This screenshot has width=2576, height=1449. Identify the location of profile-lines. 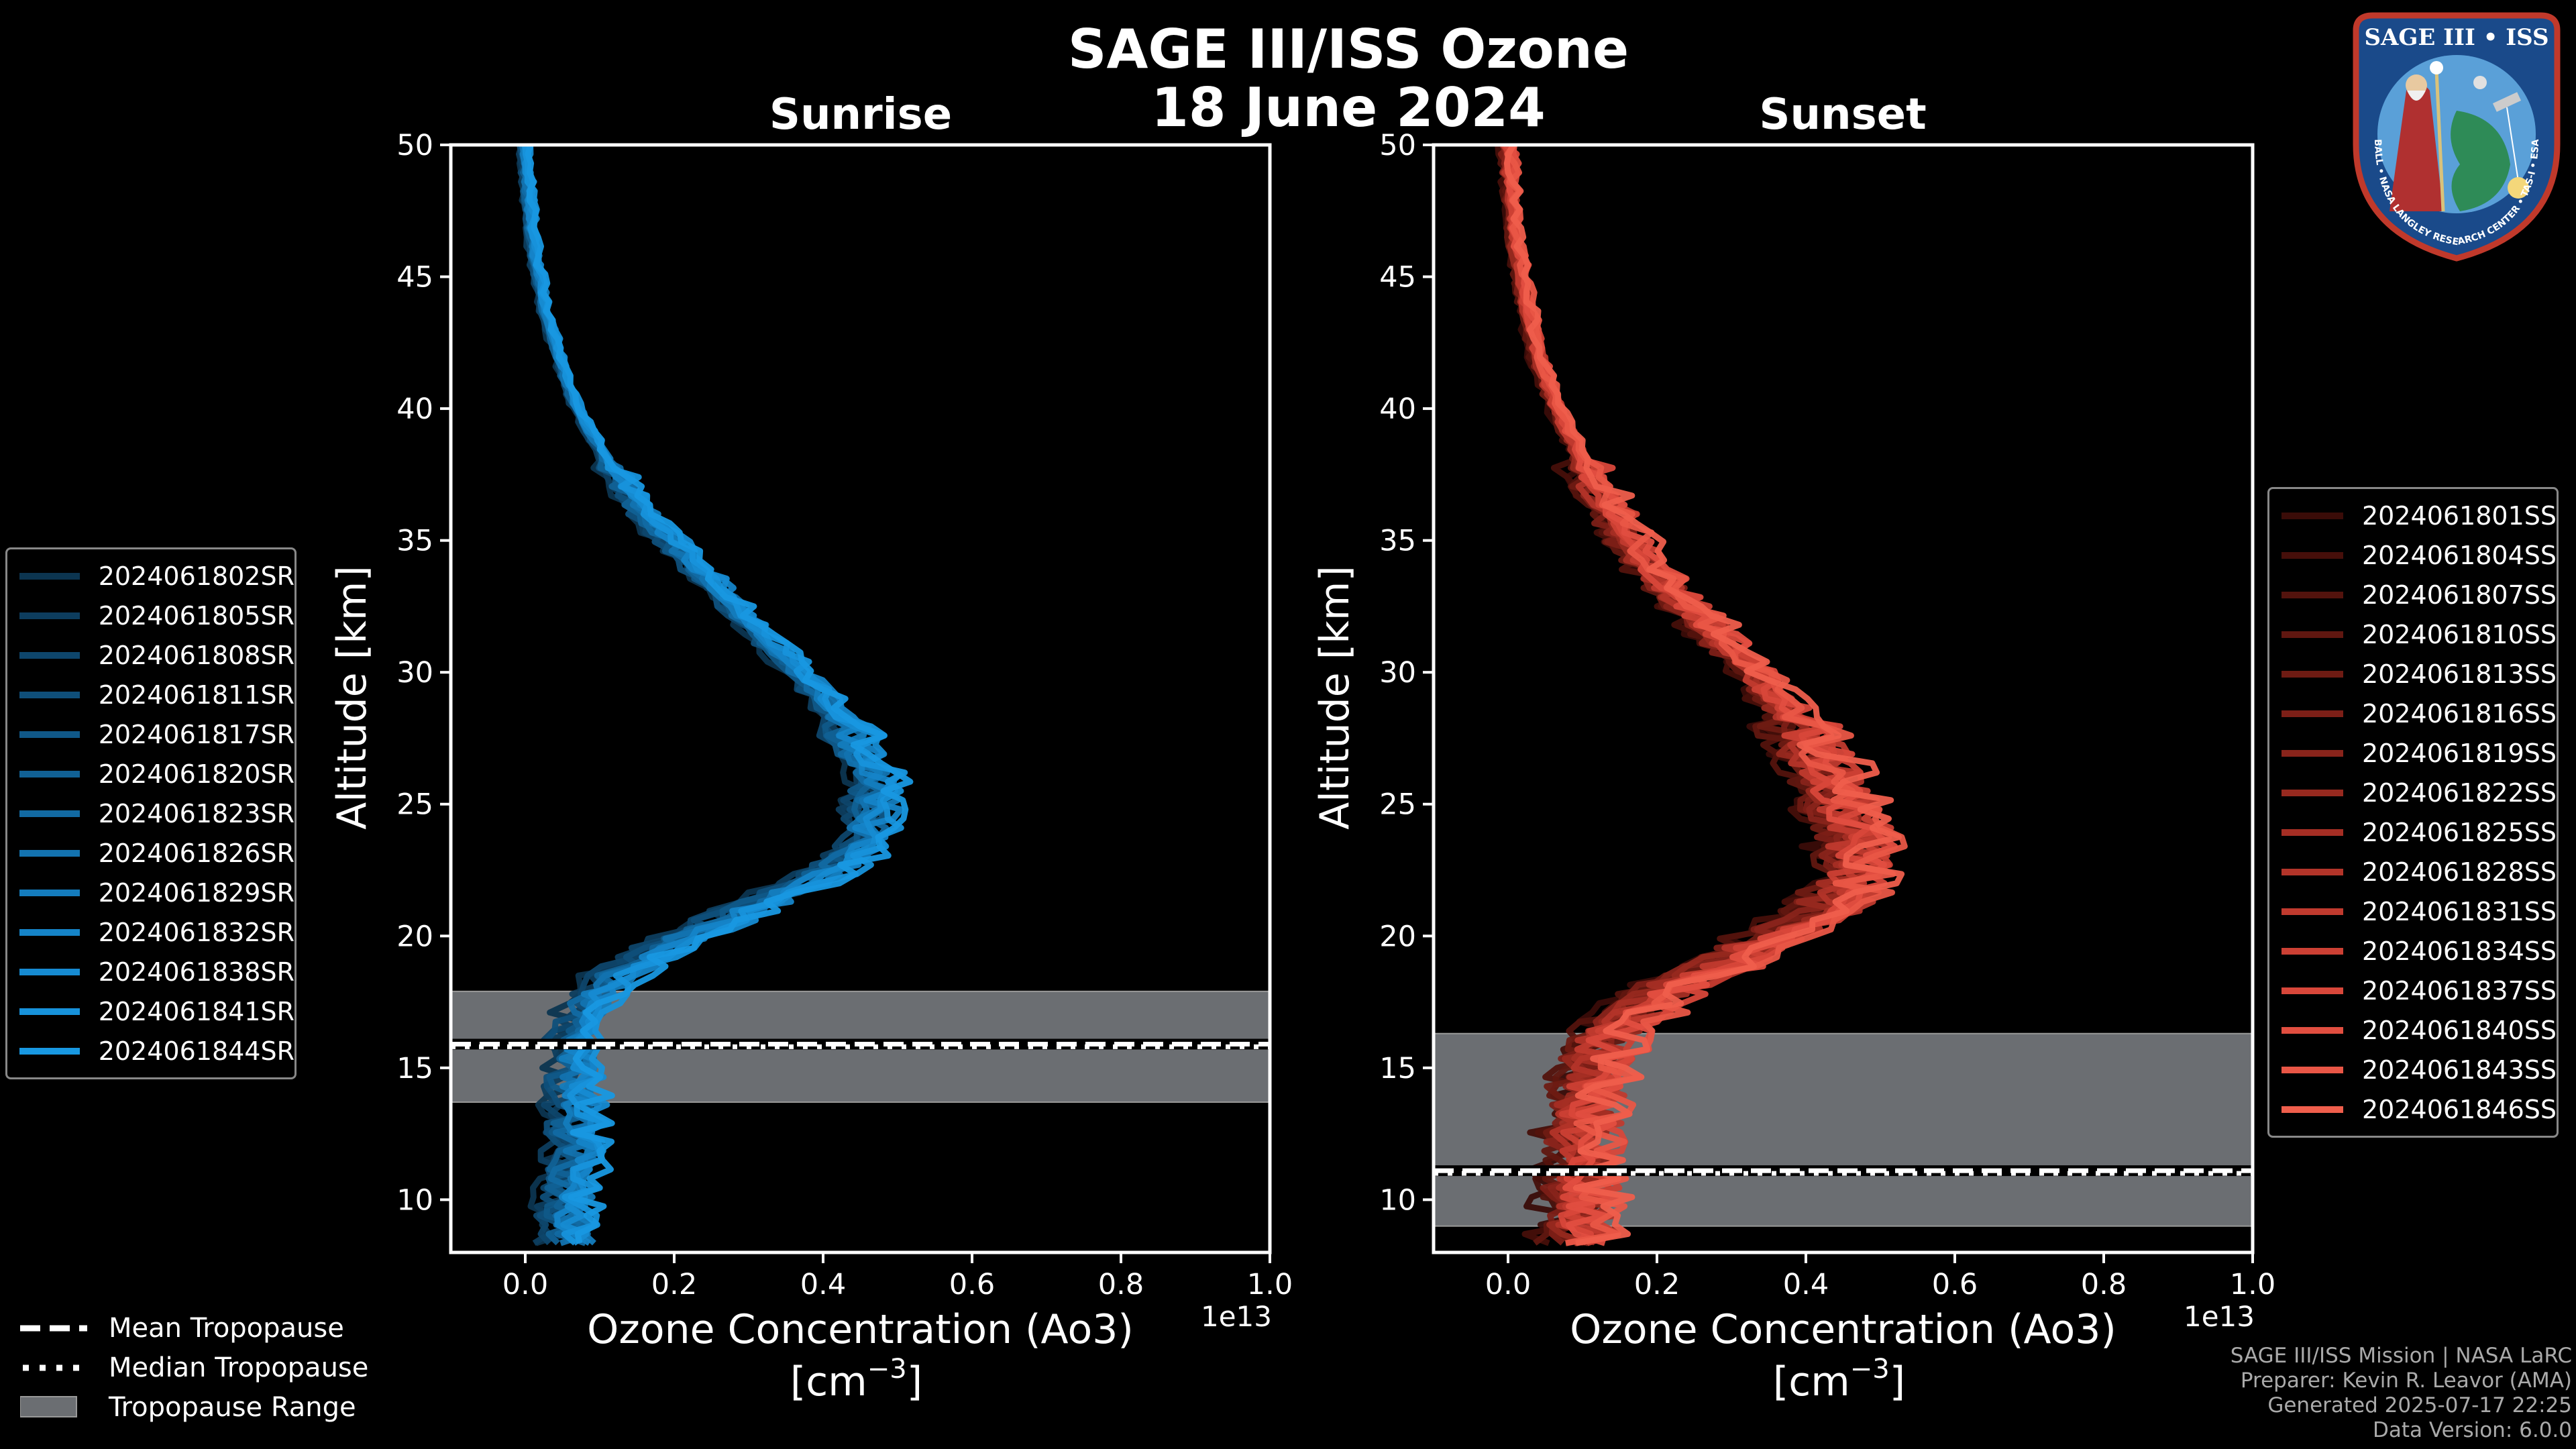
(715, 695).